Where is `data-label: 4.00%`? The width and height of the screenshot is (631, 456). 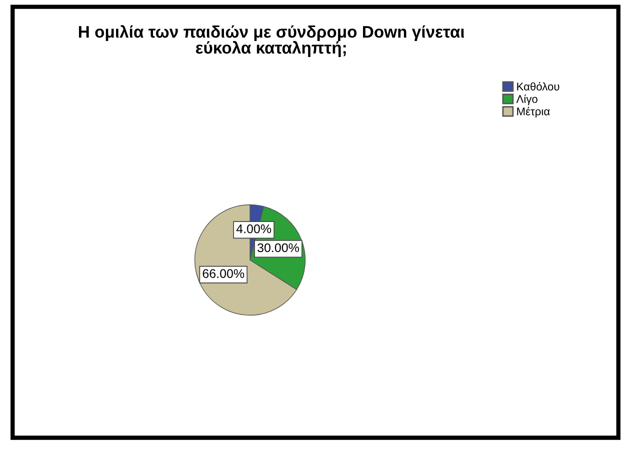 data-label: 4.00% is located at coordinates (254, 229).